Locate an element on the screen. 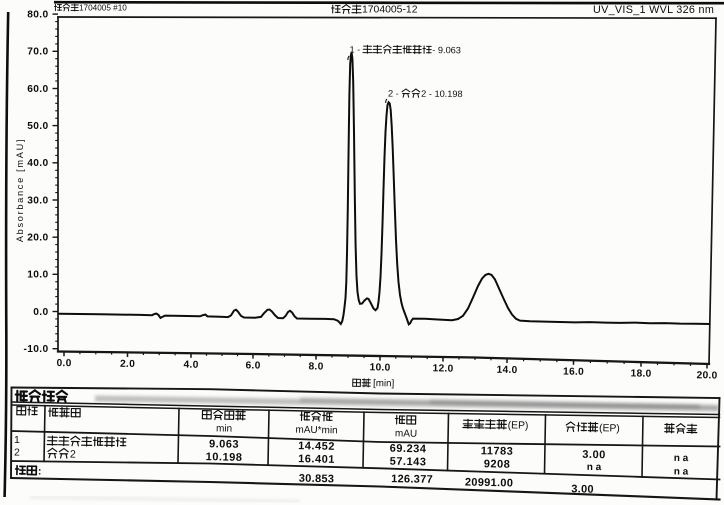 The width and height of the screenshot is (724, 505). svg-text: 12.0 is located at coordinates (442, 368).